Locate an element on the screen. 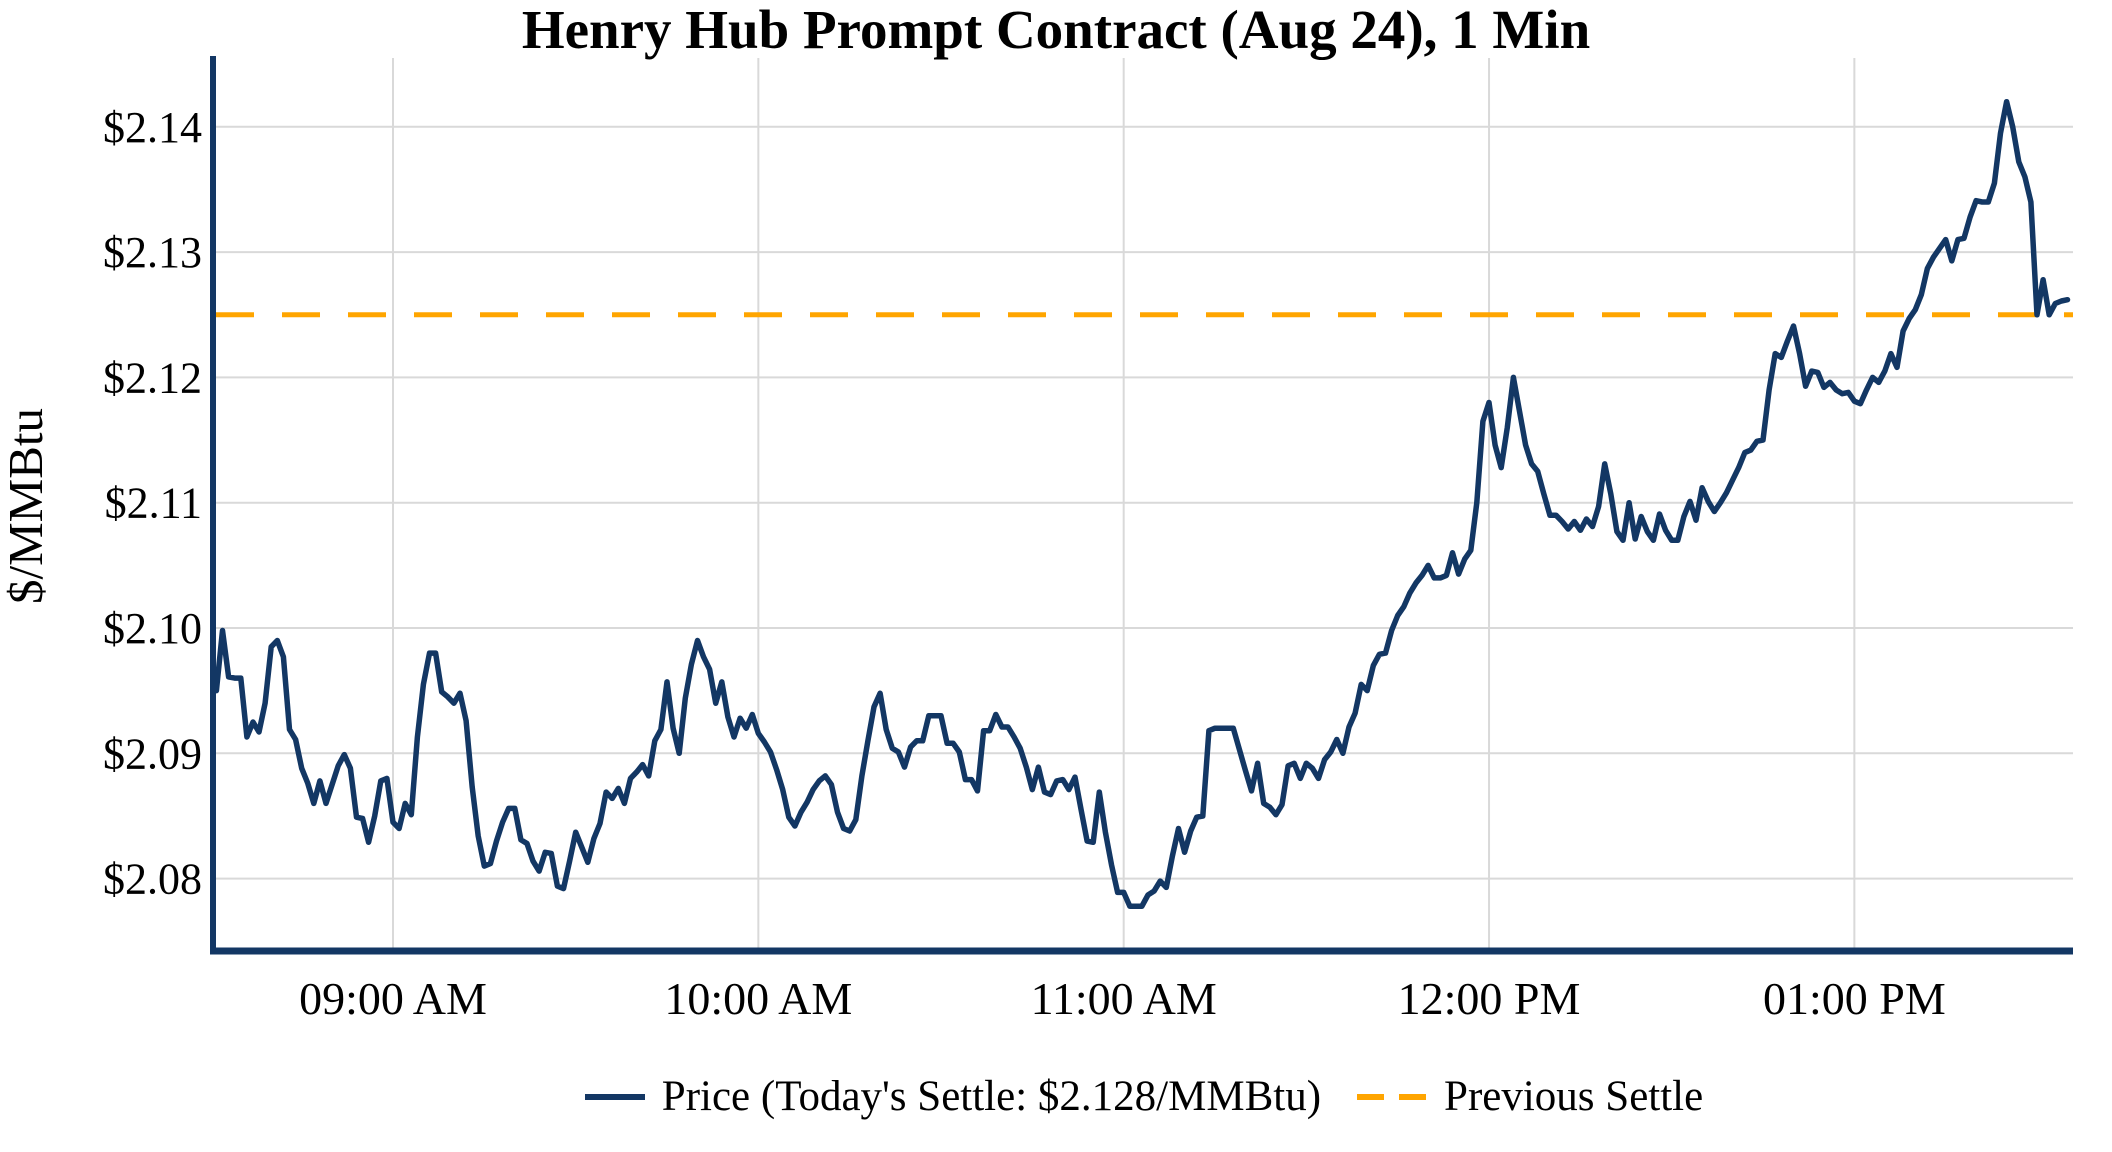 Image resolution: width=2112 pixels, height=1152 pixels. y-tick-label: $2.13 is located at coordinates (152, 252).